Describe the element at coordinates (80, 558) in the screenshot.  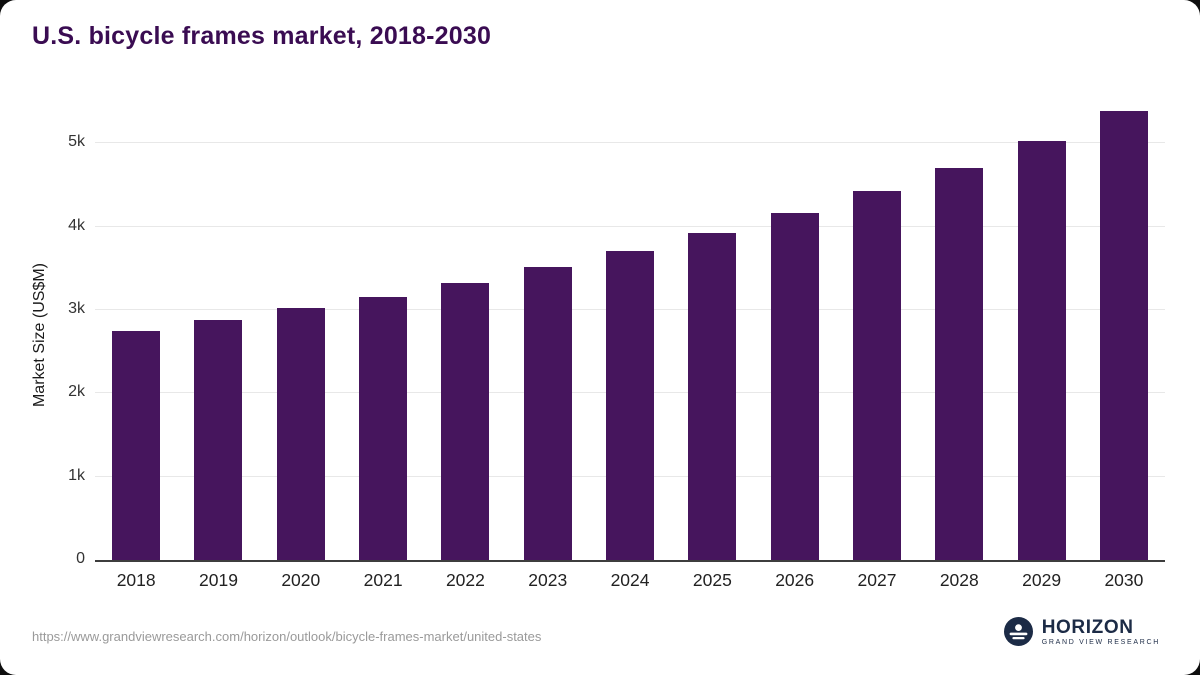
I see `y-tick-label: 0` at that location.